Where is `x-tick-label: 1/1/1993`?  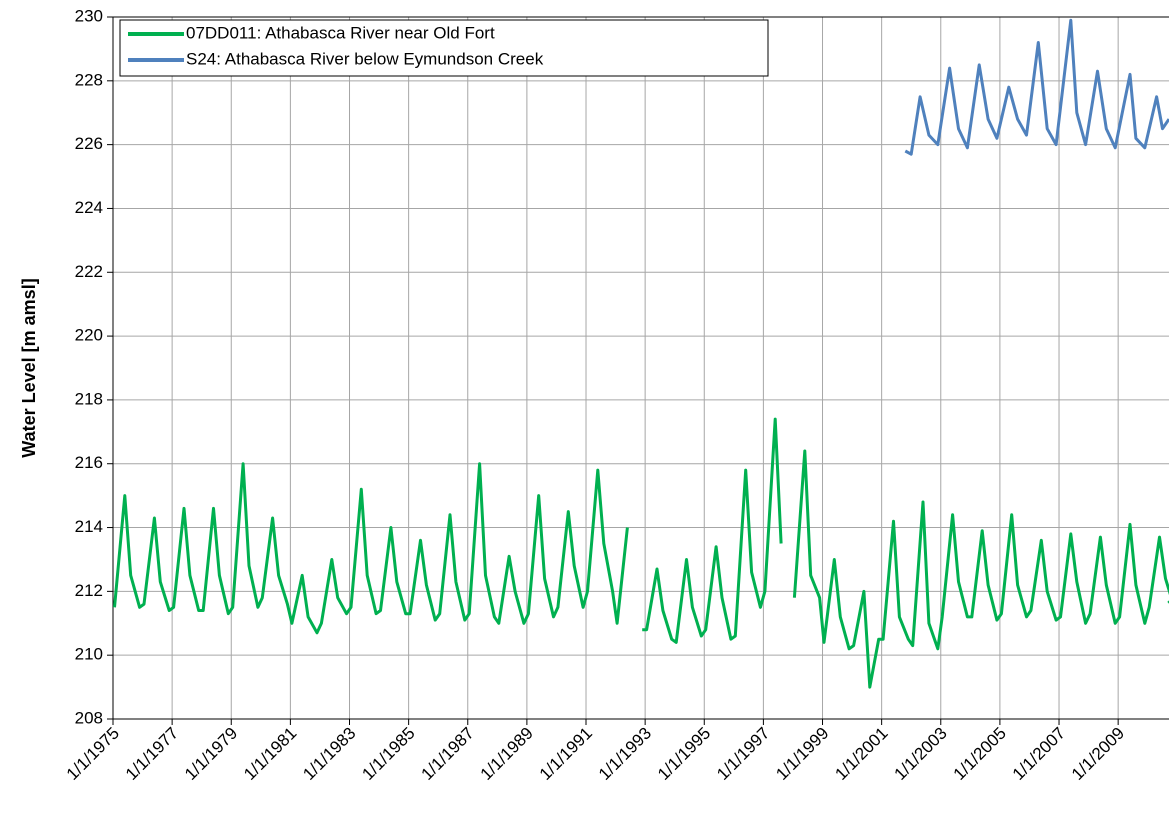
x-tick-label: 1/1/1993 is located at coordinates (625, 754).